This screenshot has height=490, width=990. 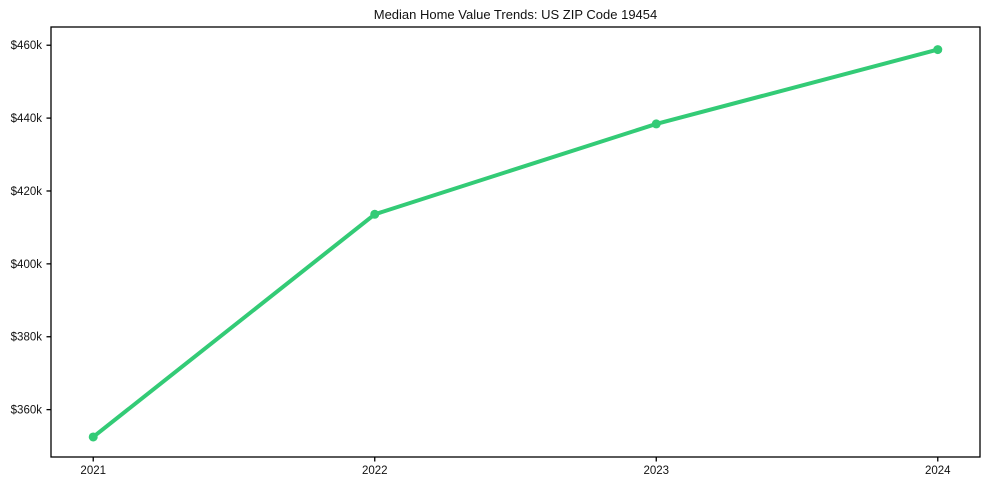 What do you see at coordinates (27, 192) in the screenshot?
I see `y-tick-label: $420k` at bounding box center [27, 192].